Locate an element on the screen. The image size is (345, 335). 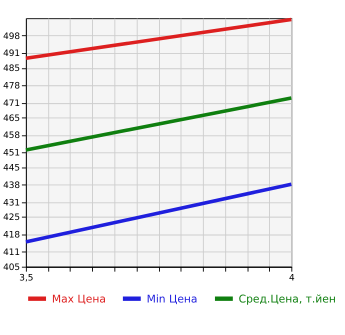
y-tick-label: 418 is located at coordinates (11, 235).